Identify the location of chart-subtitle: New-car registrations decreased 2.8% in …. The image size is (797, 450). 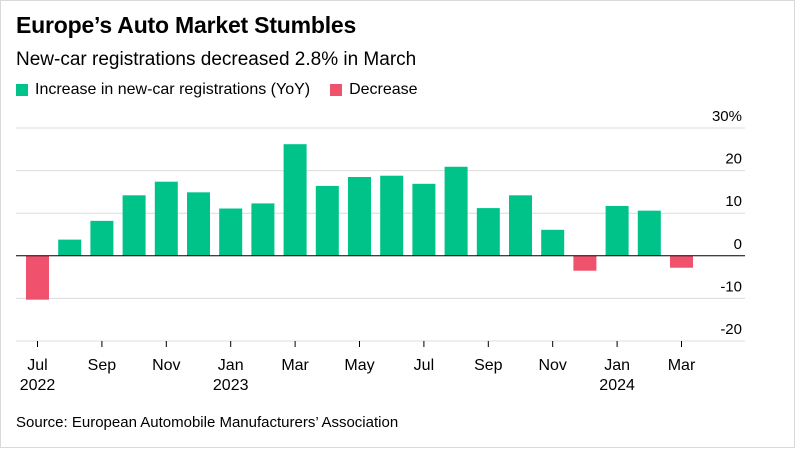
(216, 59).